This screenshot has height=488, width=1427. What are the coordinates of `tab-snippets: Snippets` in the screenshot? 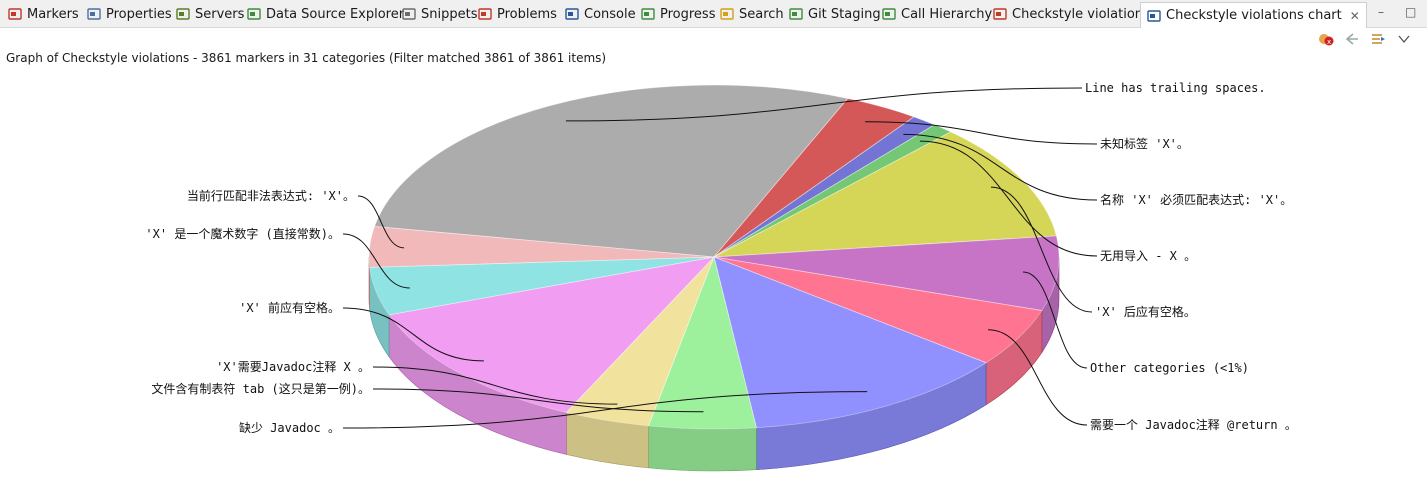 It's located at (439, 14).